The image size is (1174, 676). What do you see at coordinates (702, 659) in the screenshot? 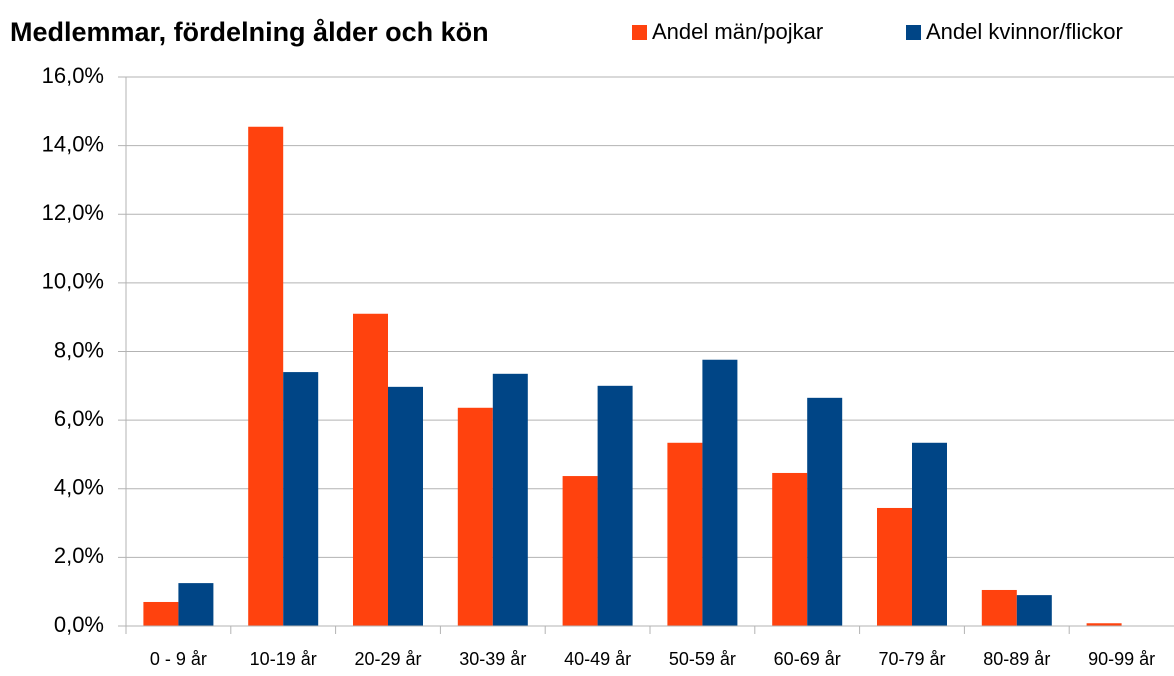
I see `x-tick-label: 50-59 år` at bounding box center [702, 659].